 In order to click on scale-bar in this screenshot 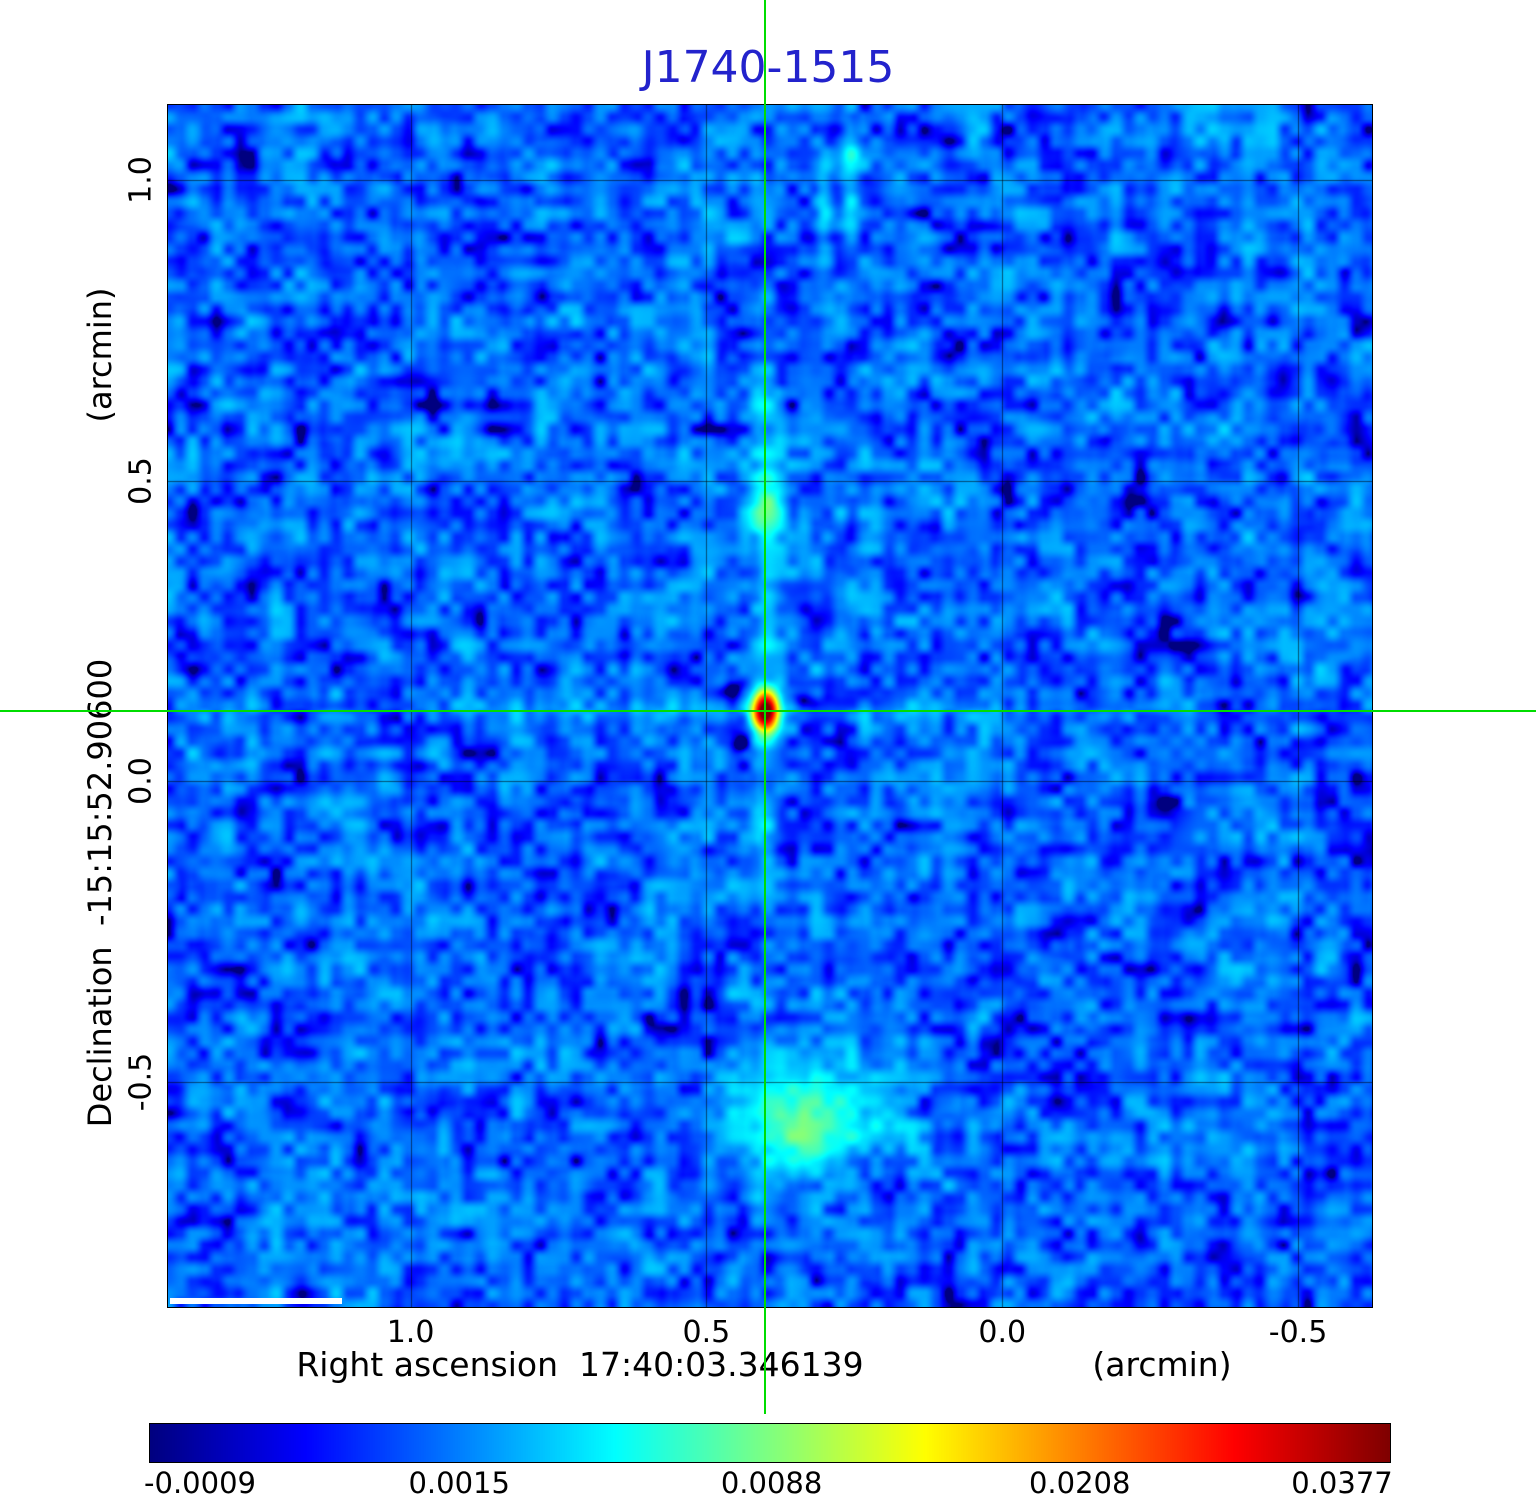, I will do `click(256, 1301)`.